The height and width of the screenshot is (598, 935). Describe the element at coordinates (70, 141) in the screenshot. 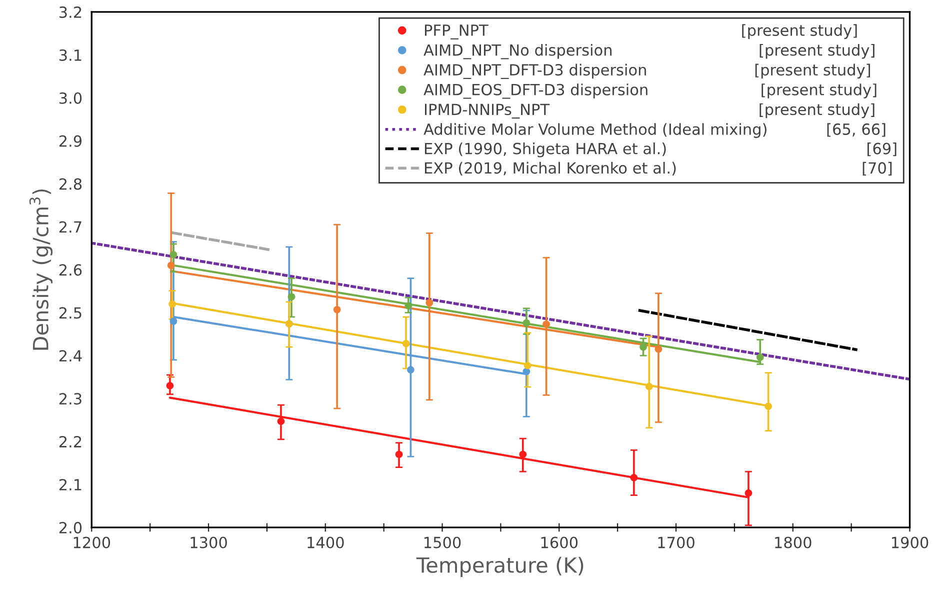

I see `y-tick-label: 2.9` at that location.